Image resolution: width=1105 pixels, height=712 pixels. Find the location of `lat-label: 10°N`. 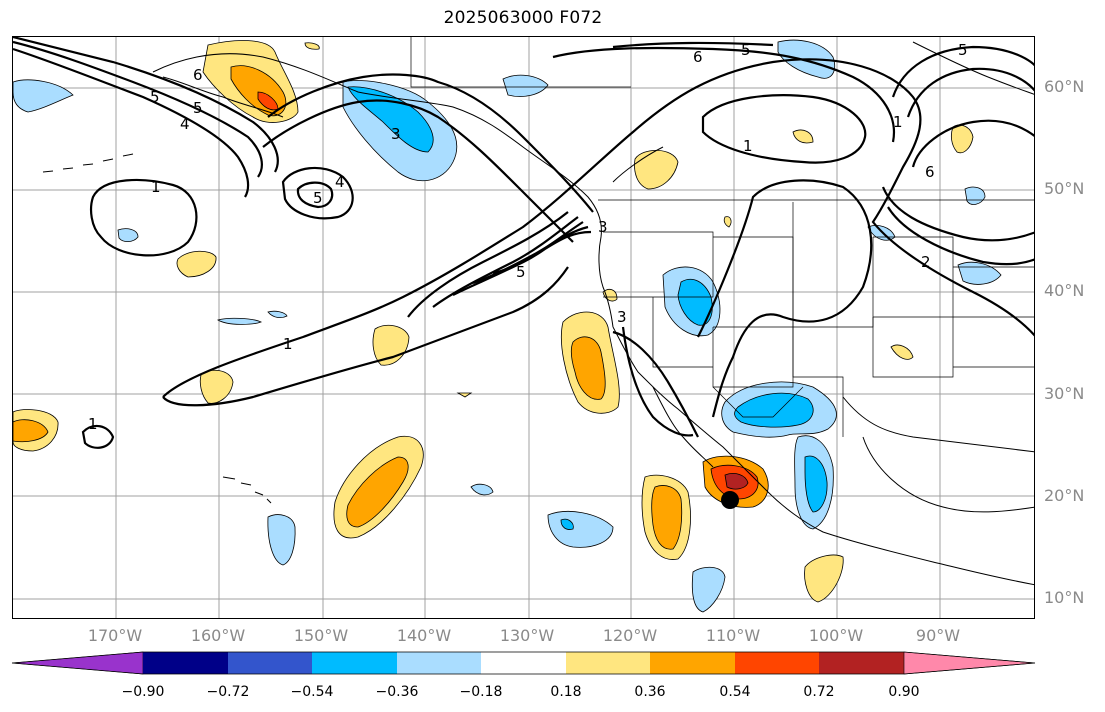

lat-label: 10°N is located at coordinates (1064, 597).